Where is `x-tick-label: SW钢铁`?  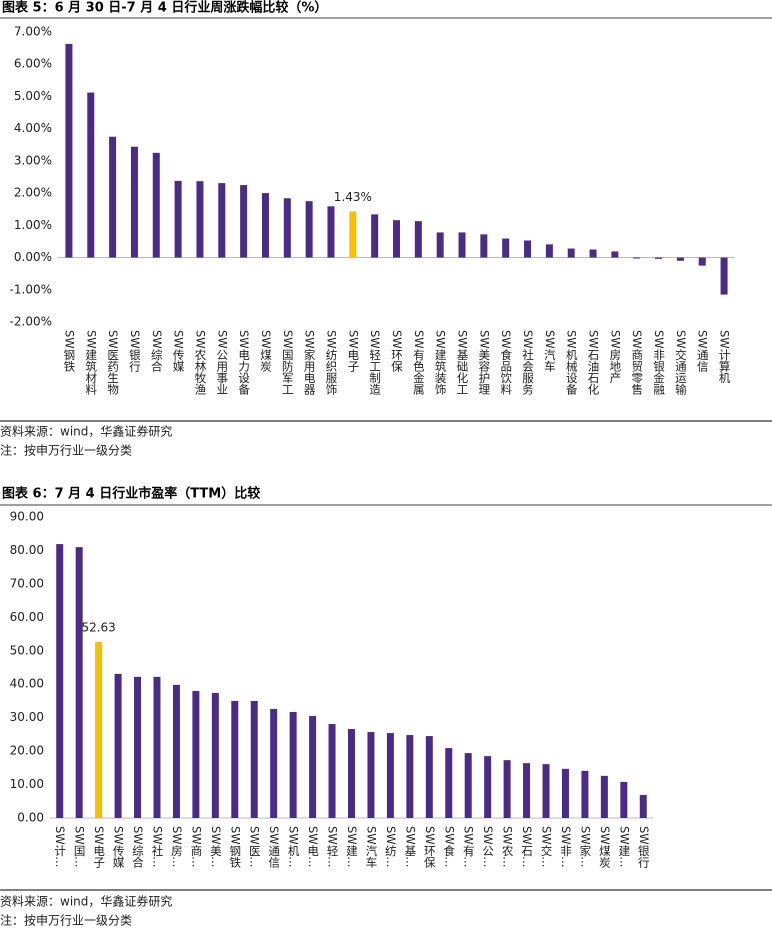
x-tick-label: SW钢铁 is located at coordinates (235, 847).